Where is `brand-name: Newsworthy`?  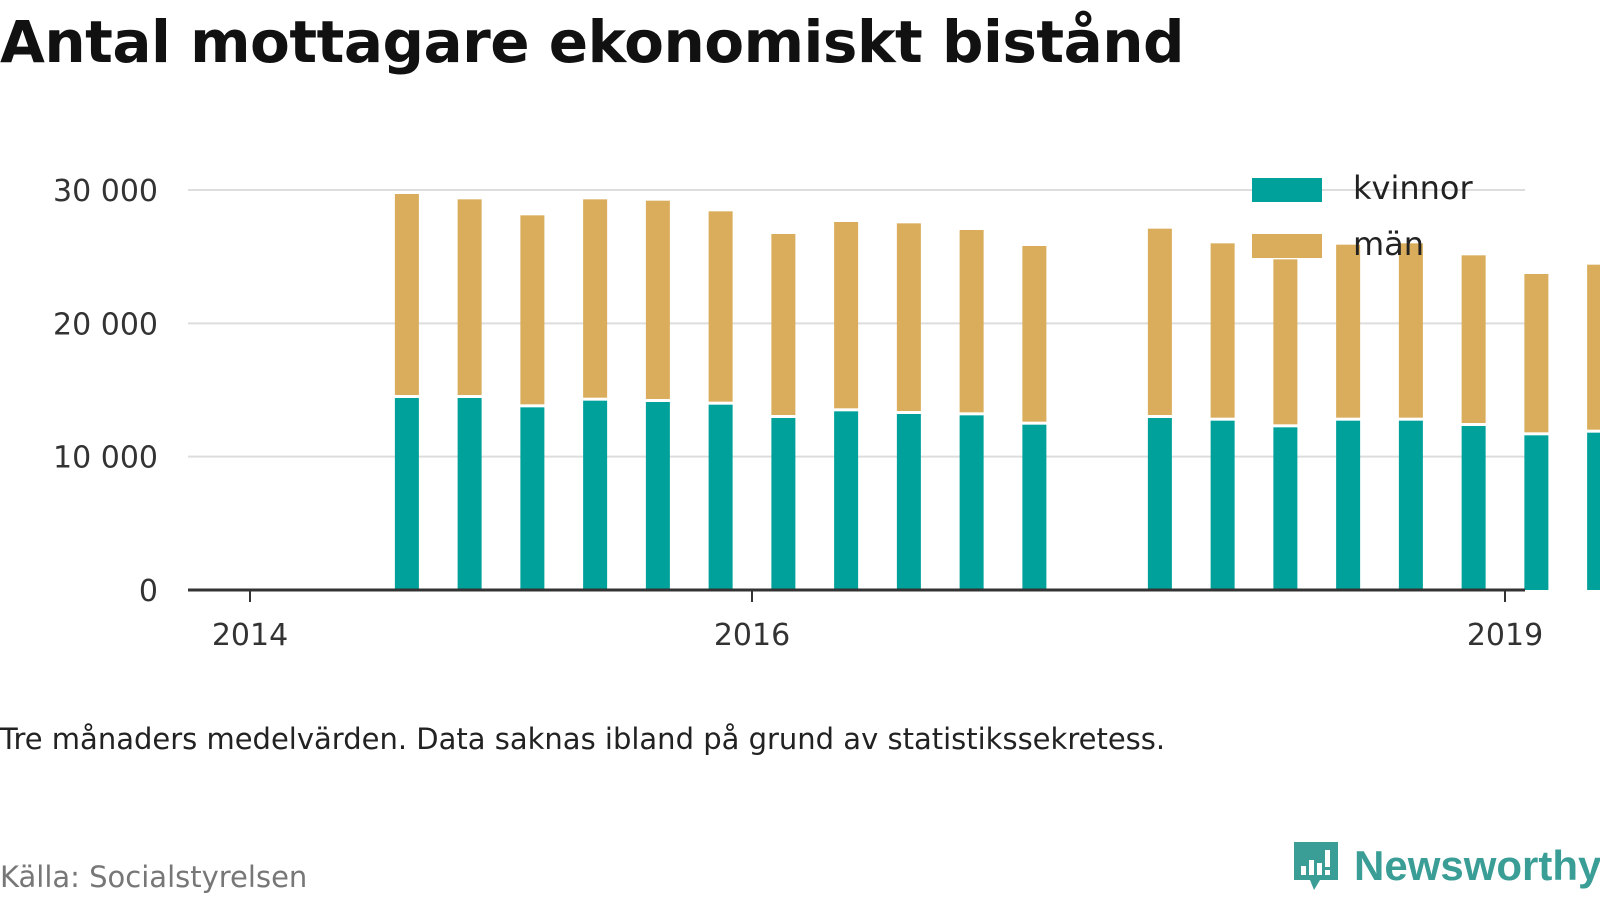 brand-name: Newsworthy is located at coordinates (1477, 865).